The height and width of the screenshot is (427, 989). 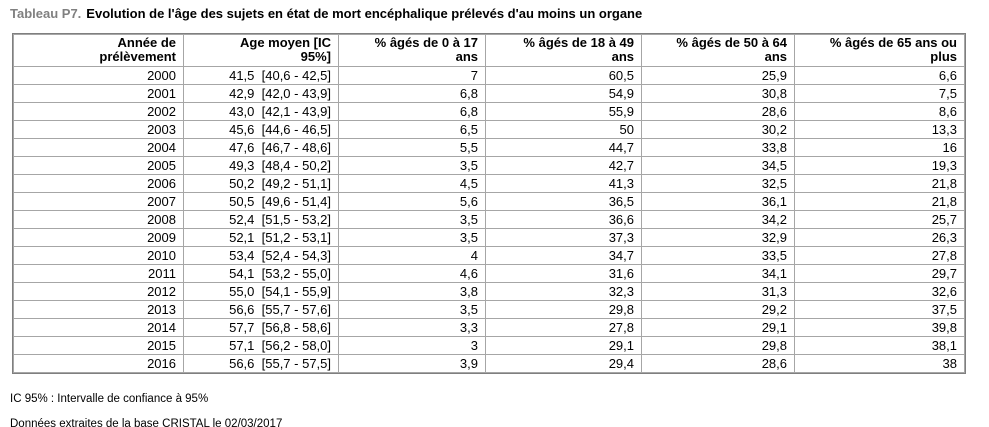 What do you see at coordinates (879, 93) in the screenshot?
I see `table-cell: 7,5` at bounding box center [879, 93].